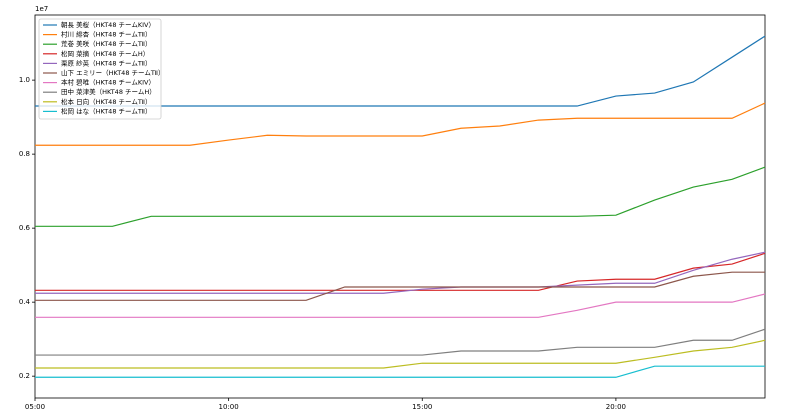 This screenshot has height=414, width=800. Describe the element at coordinates (106, 43) in the screenshot. I see `legend-label: 荒巻 美咲（HKT48 チームTⅡ）` at that location.